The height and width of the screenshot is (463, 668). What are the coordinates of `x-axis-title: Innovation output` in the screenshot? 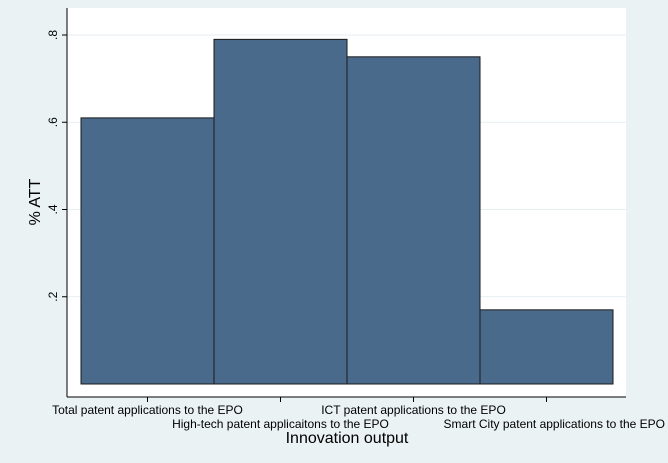 It's located at (347, 438).